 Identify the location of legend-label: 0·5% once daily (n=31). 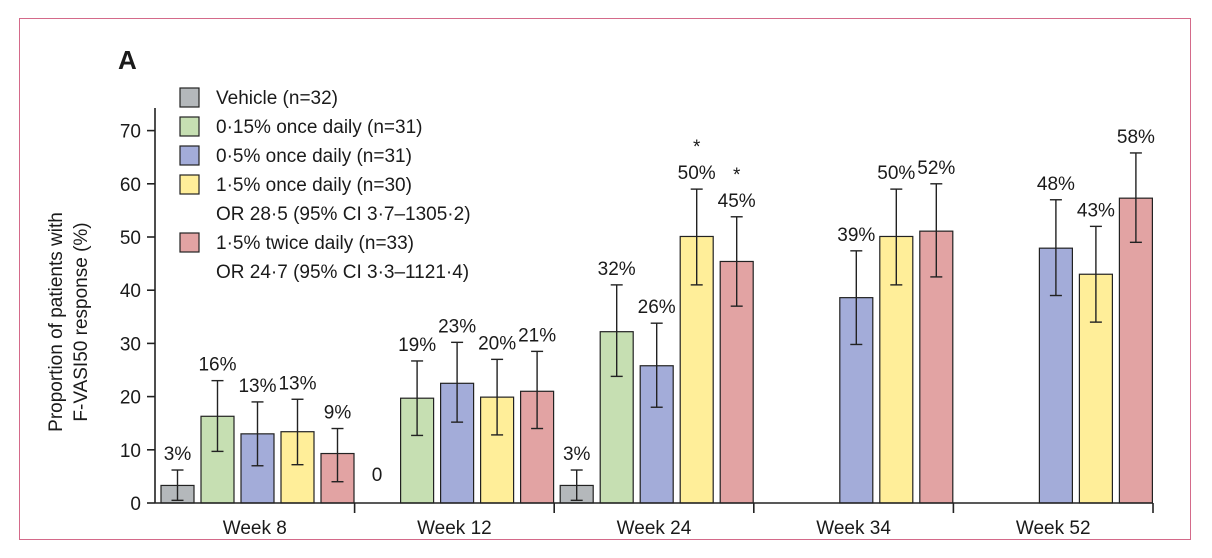
(314, 156).